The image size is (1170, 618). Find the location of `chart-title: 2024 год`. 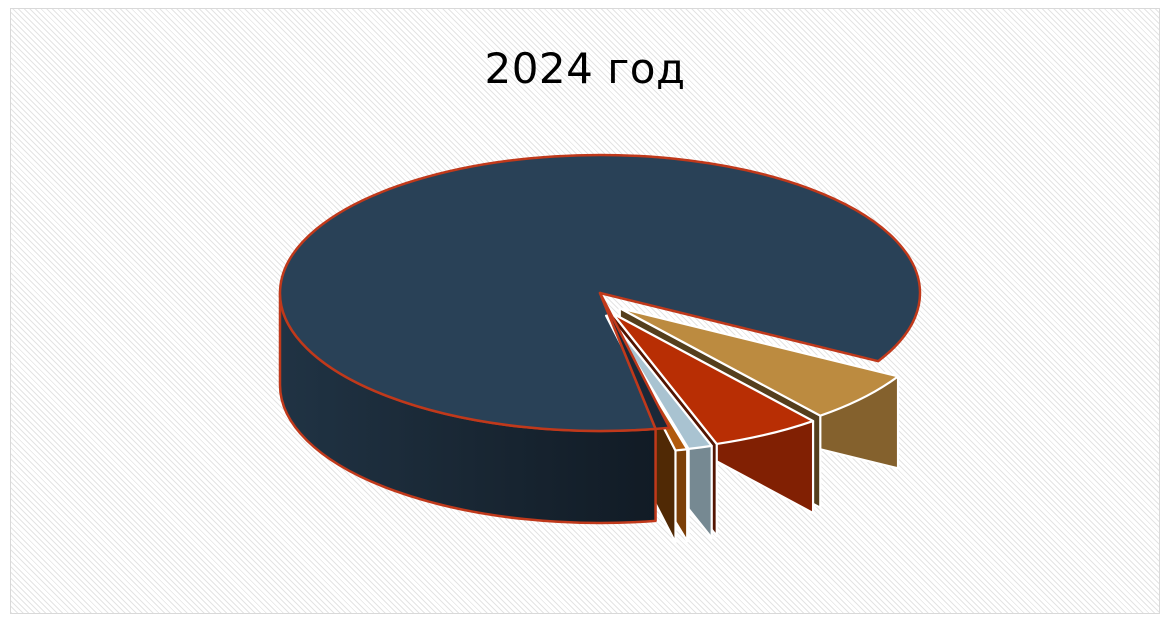

chart-title: 2024 год is located at coordinates (585, 68).